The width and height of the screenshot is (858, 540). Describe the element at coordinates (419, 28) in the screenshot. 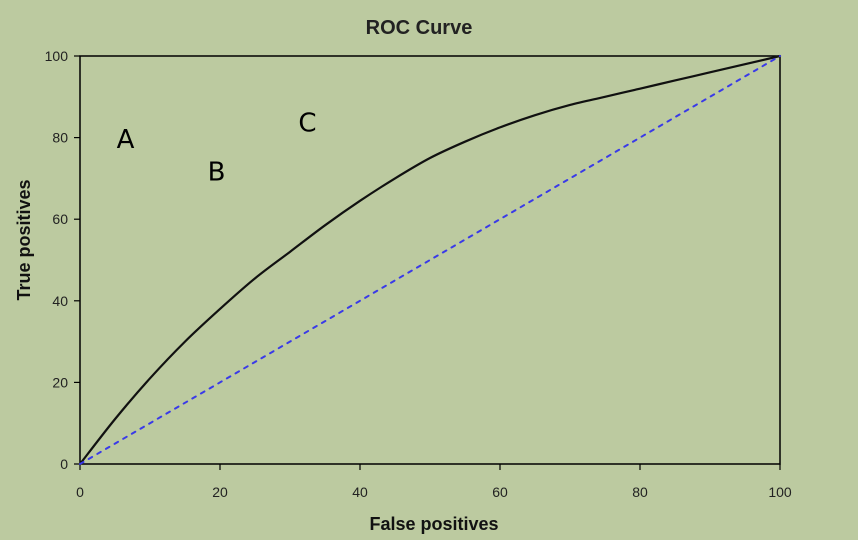

I see `chart-title: ROC Curve` at that location.